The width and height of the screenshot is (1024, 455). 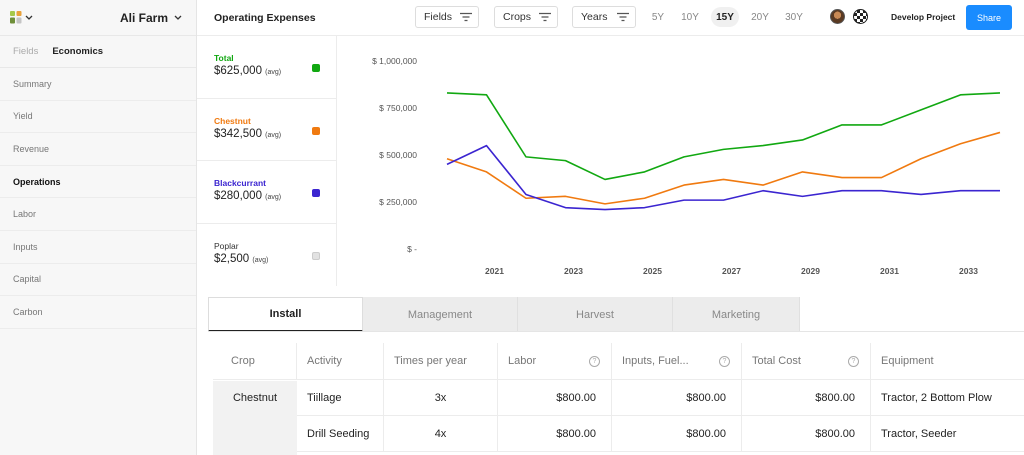 What do you see at coordinates (98, 214) in the screenshot?
I see `sidebar-item-labor: Labor` at bounding box center [98, 214].